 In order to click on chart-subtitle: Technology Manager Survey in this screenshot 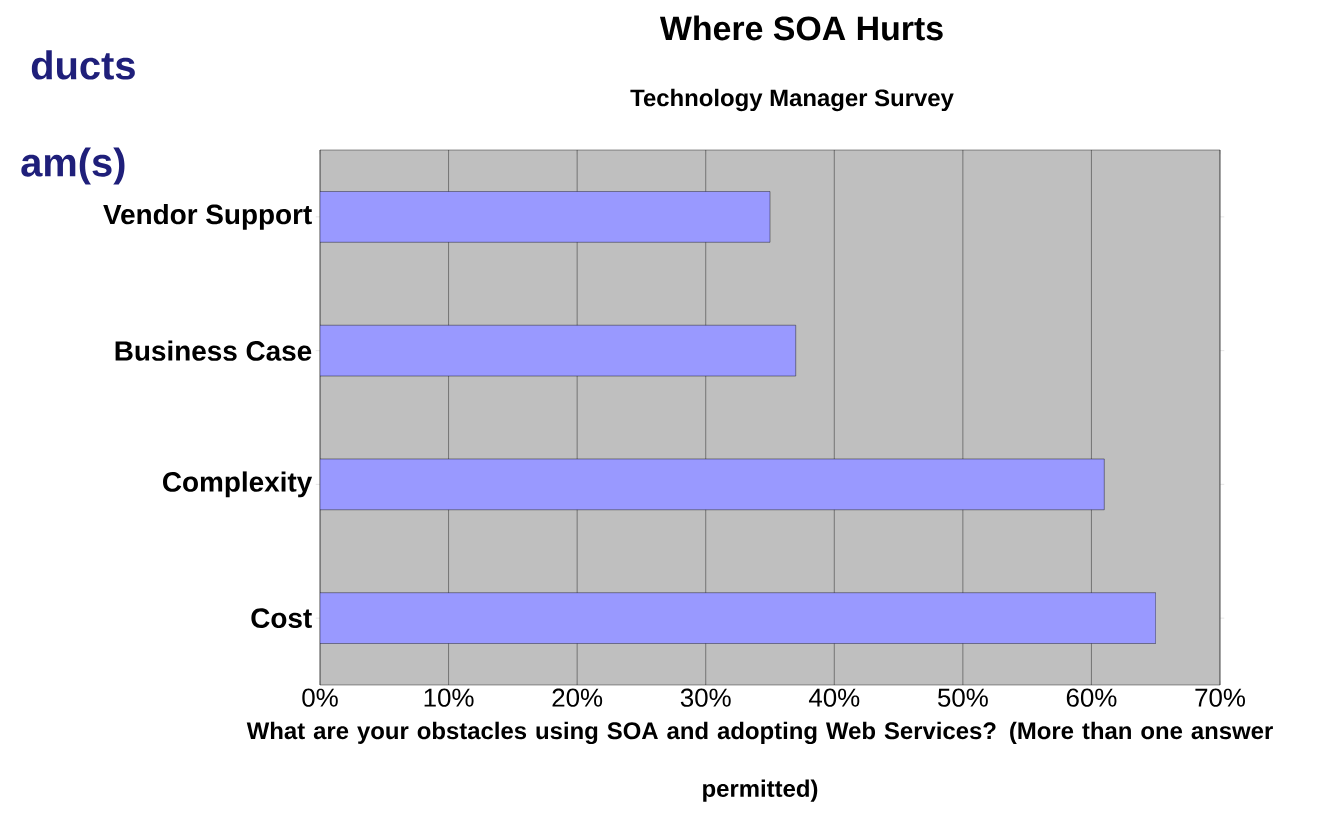, I will do `click(792, 100)`.